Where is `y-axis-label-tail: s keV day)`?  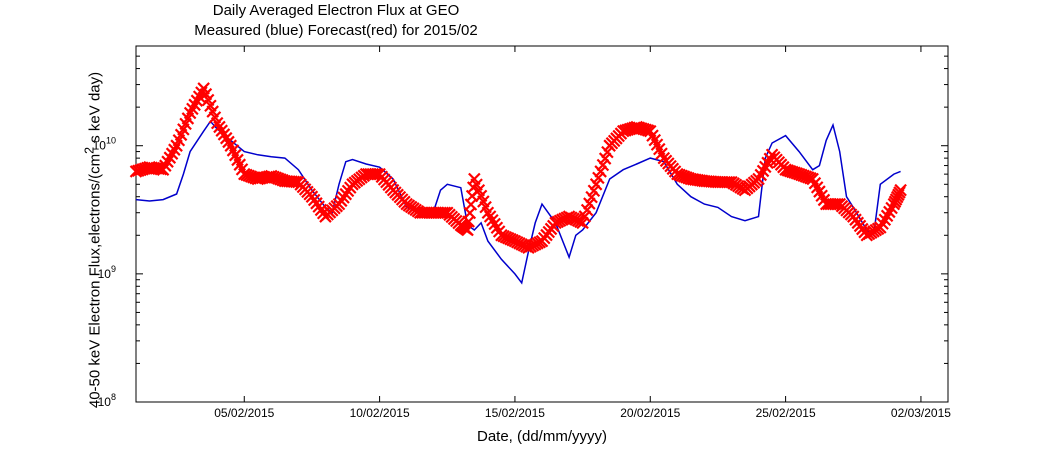
y-axis-label-tail: s keV day) is located at coordinates (95, 109).